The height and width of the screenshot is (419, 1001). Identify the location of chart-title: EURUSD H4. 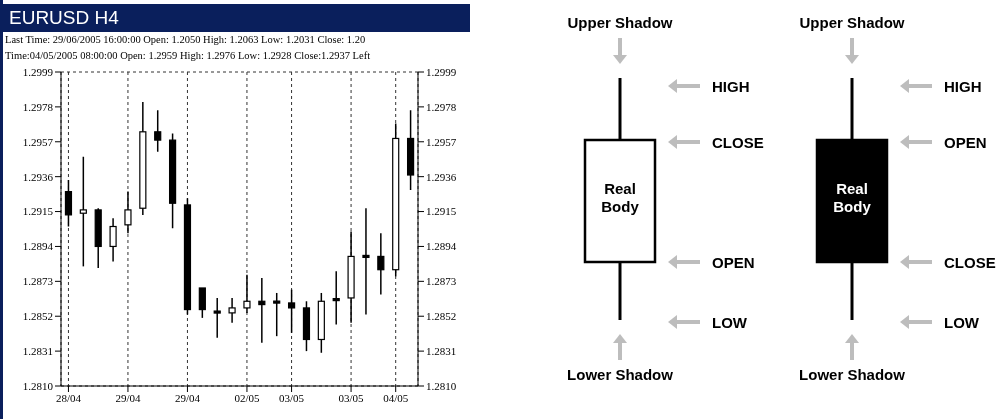
(236, 18).